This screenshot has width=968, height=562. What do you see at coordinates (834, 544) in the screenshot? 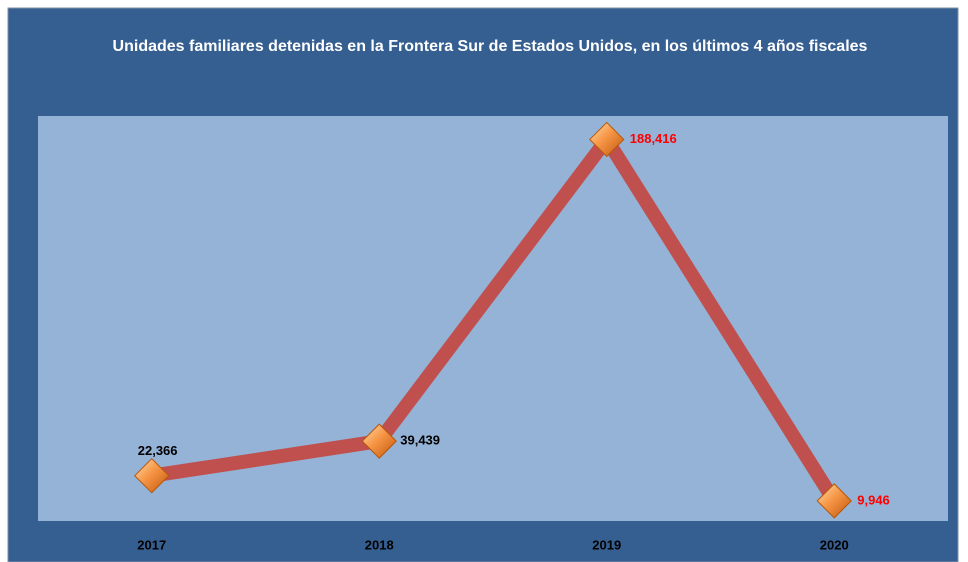
I see `x-tick-label: 2020` at bounding box center [834, 544].